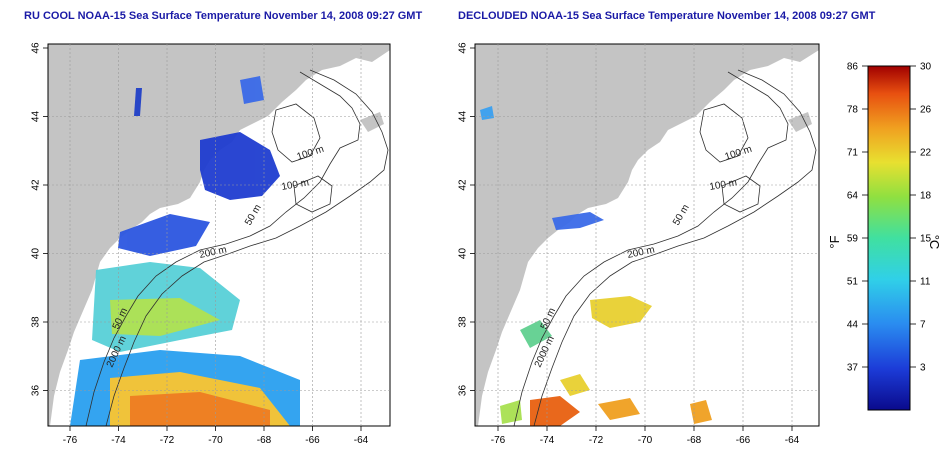 The width and height of the screenshot is (950, 475). What do you see at coordinates (834, 241) in the screenshot?
I see `fahrenheit-unit-label: °F` at bounding box center [834, 241].